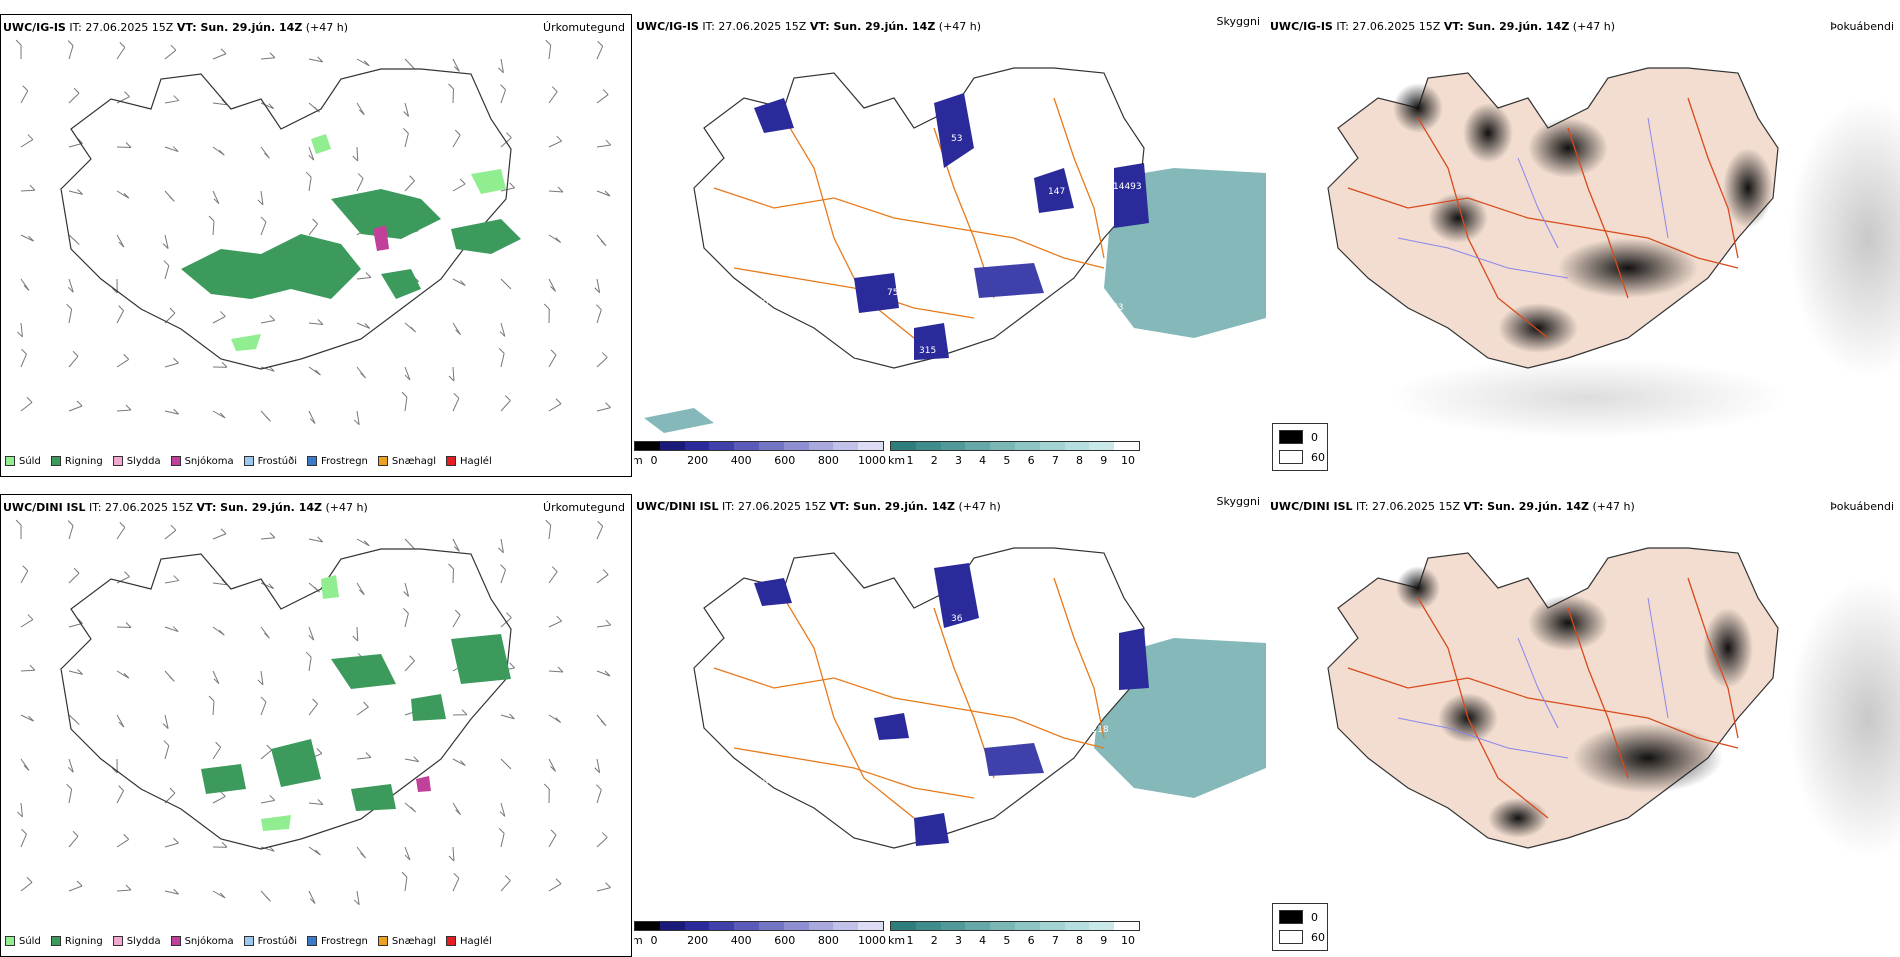 This screenshot has width=1900, height=957. I want to click on colorbar-tick: 0, so click(654, 460).